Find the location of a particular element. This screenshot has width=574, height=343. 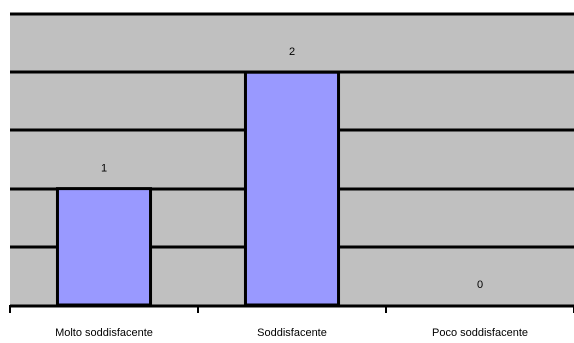

category-label: Poco soddisfacente is located at coordinates (480, 333).